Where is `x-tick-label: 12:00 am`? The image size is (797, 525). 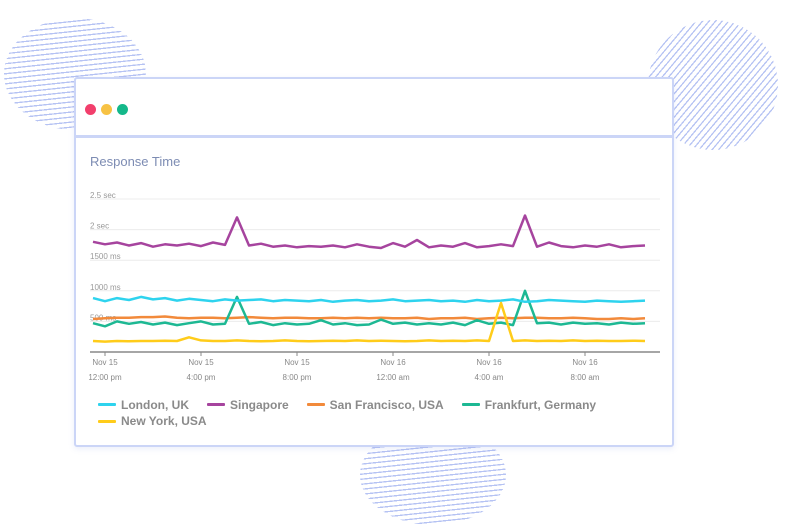
x-tick-label: 12:00 am is located at coordinates (393, 377).